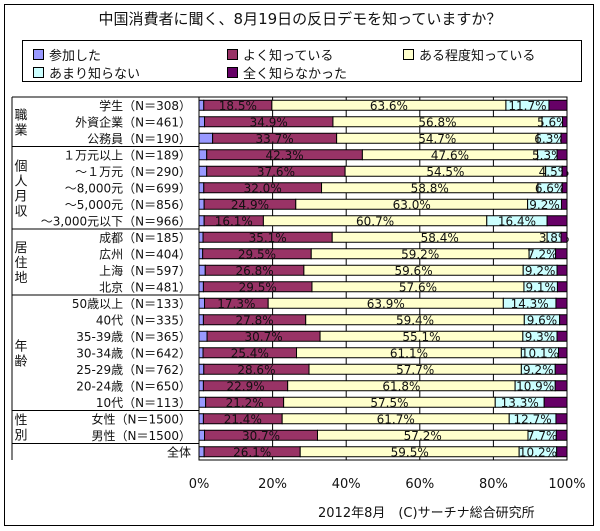 The height and width of the screenshot is (531, 600). I want to click on data-label: 10.2%, so click(538, 452).